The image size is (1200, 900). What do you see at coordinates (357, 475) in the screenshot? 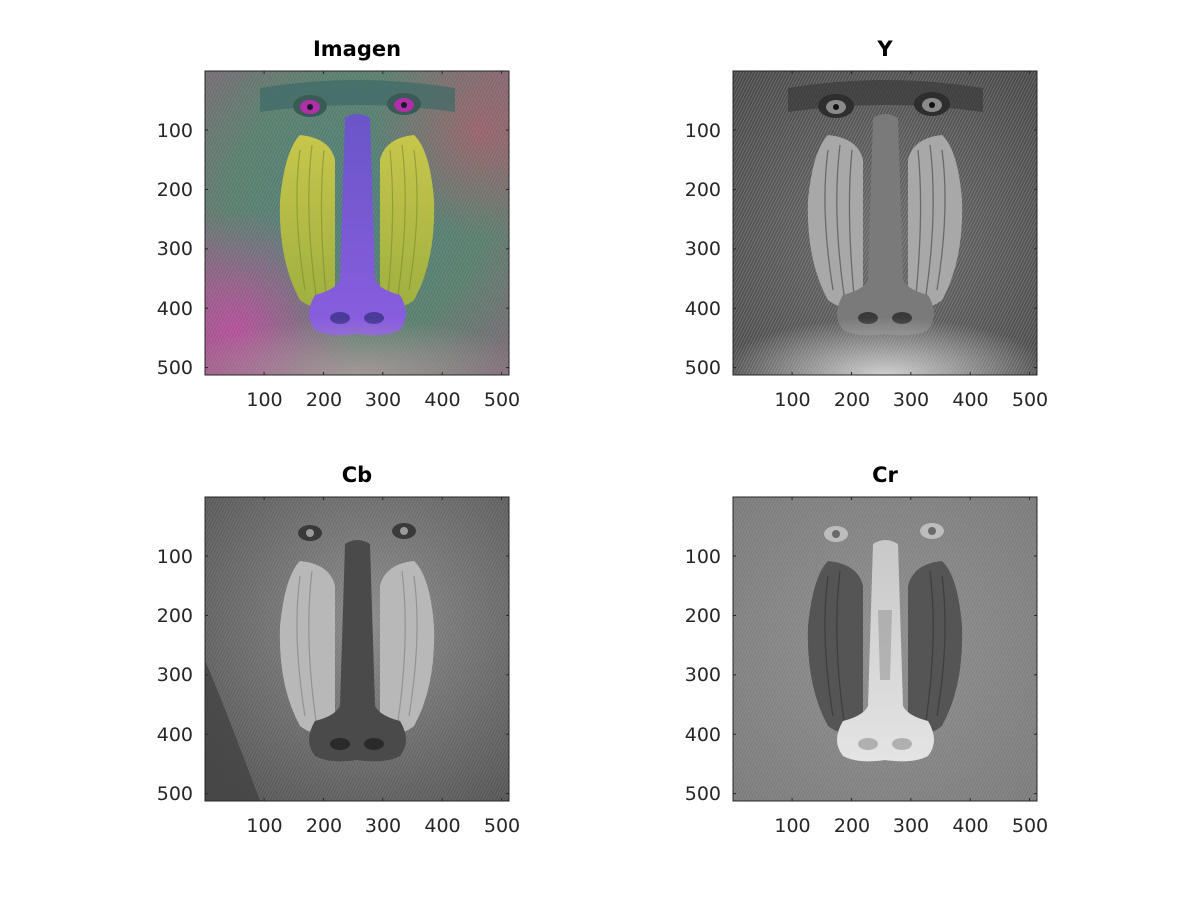
I see `panel-title: Cb` at bounding box center [357, 475].